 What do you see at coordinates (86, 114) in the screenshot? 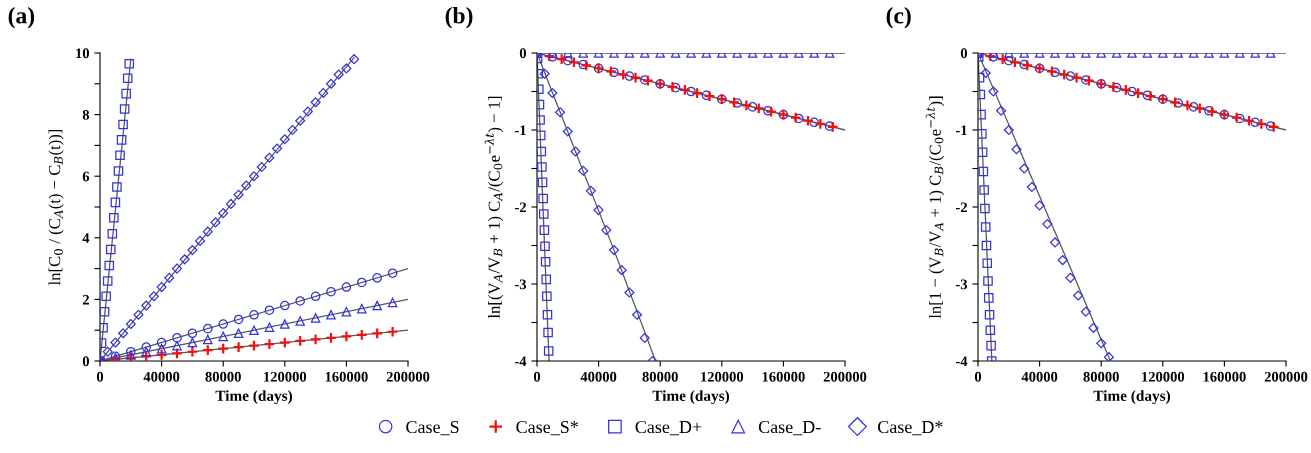
I see `y-tick-label: 8` at bounding box center [86, 114].